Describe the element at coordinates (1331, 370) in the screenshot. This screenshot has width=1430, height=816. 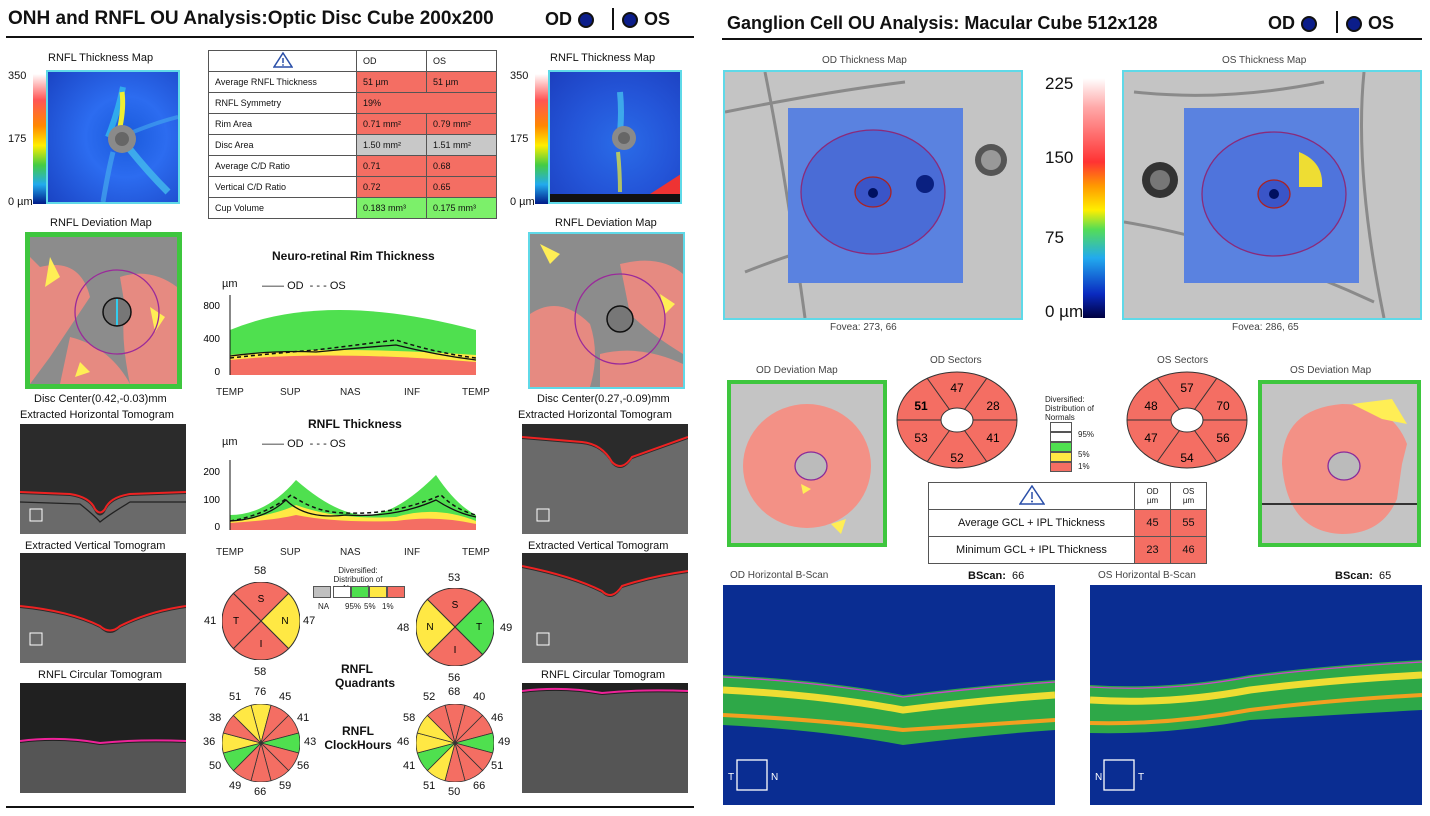
I see `os-gcl-deviation-title: OS Deviation Map` at that location.